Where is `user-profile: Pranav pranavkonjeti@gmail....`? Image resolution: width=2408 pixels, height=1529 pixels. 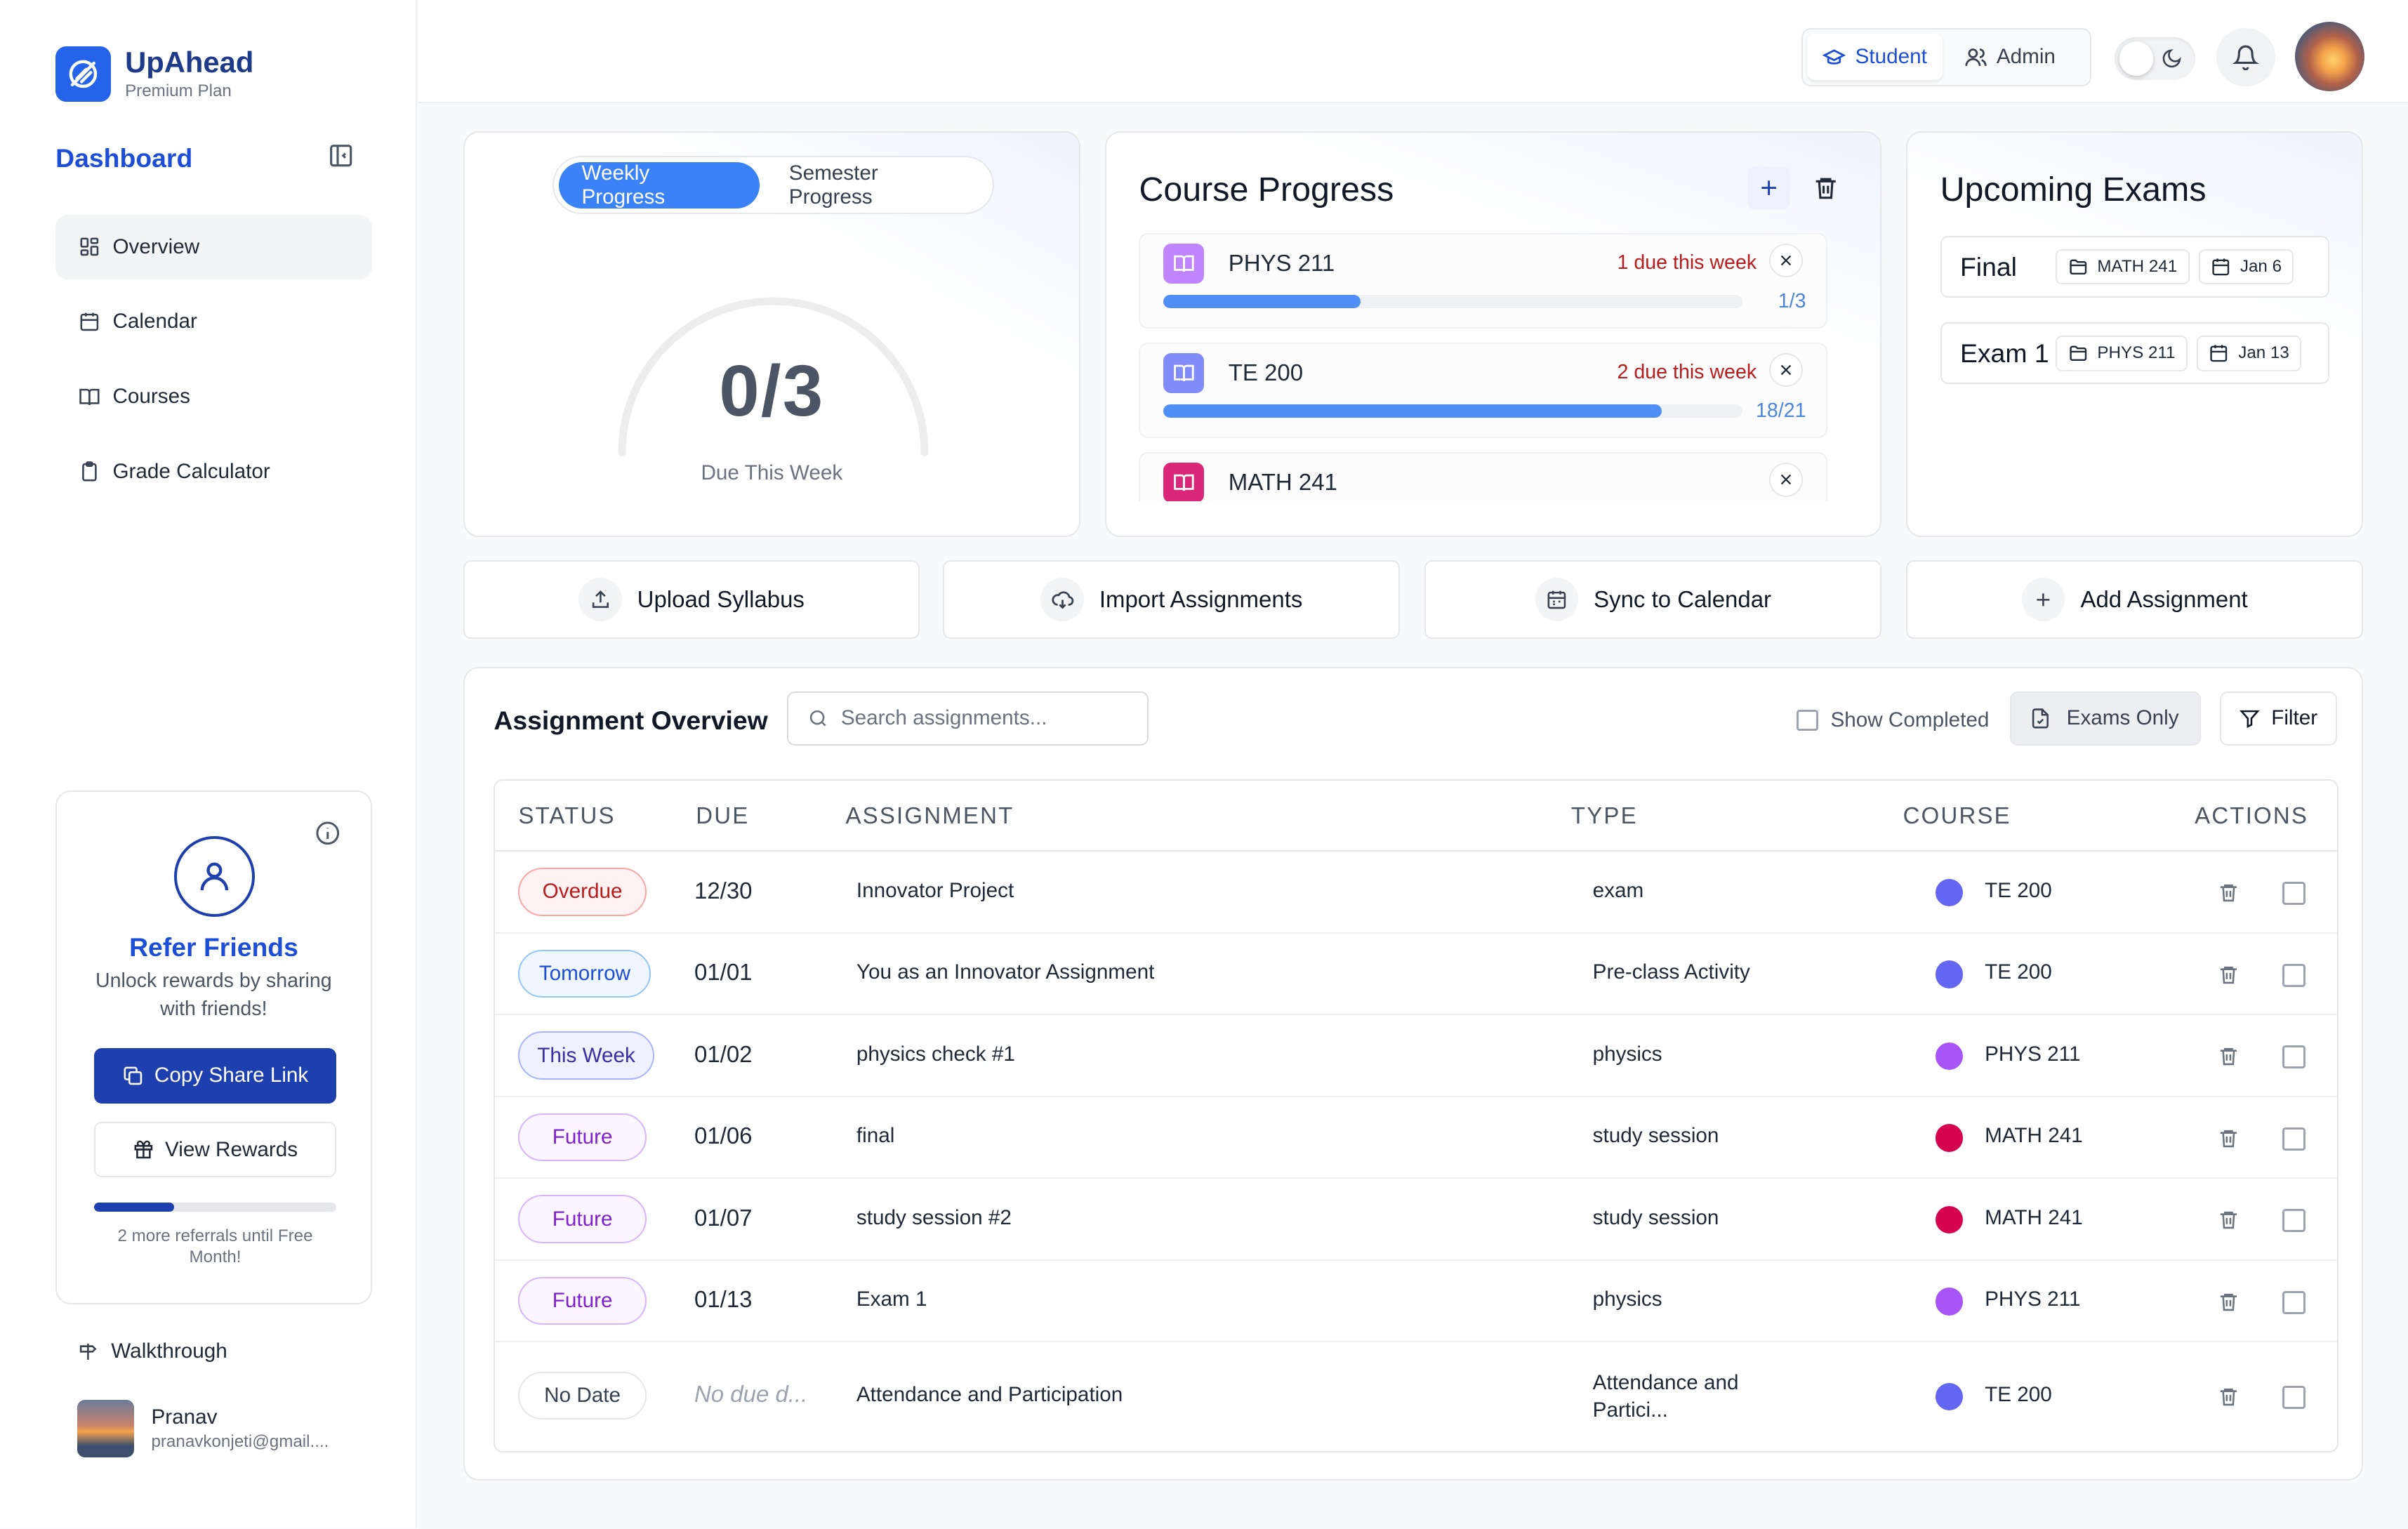 user-profile: Pranav pranavkonjeti@gmail.... is located at coordinates (203, 1428).